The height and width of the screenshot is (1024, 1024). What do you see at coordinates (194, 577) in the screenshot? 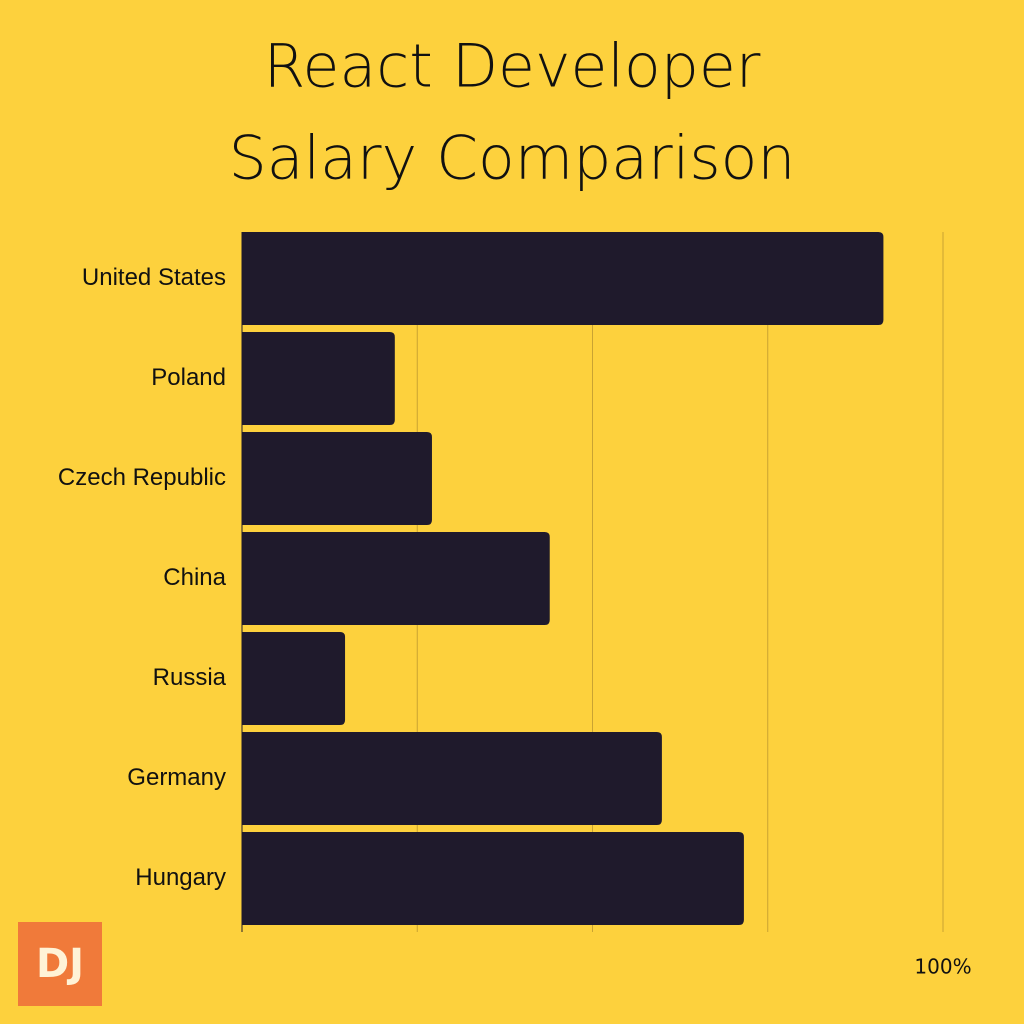
I see `y-tick-label: China` at bounding box center [194, 577].